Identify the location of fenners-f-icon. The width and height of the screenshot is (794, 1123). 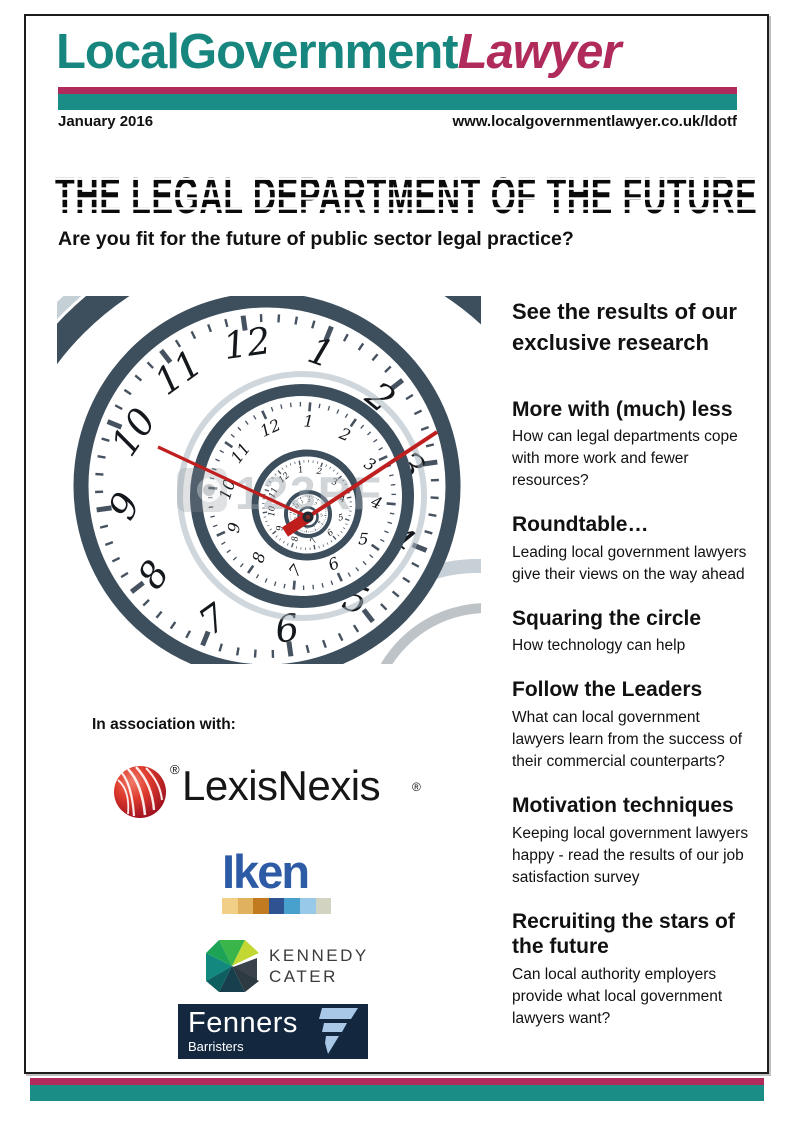
(338, 1031).